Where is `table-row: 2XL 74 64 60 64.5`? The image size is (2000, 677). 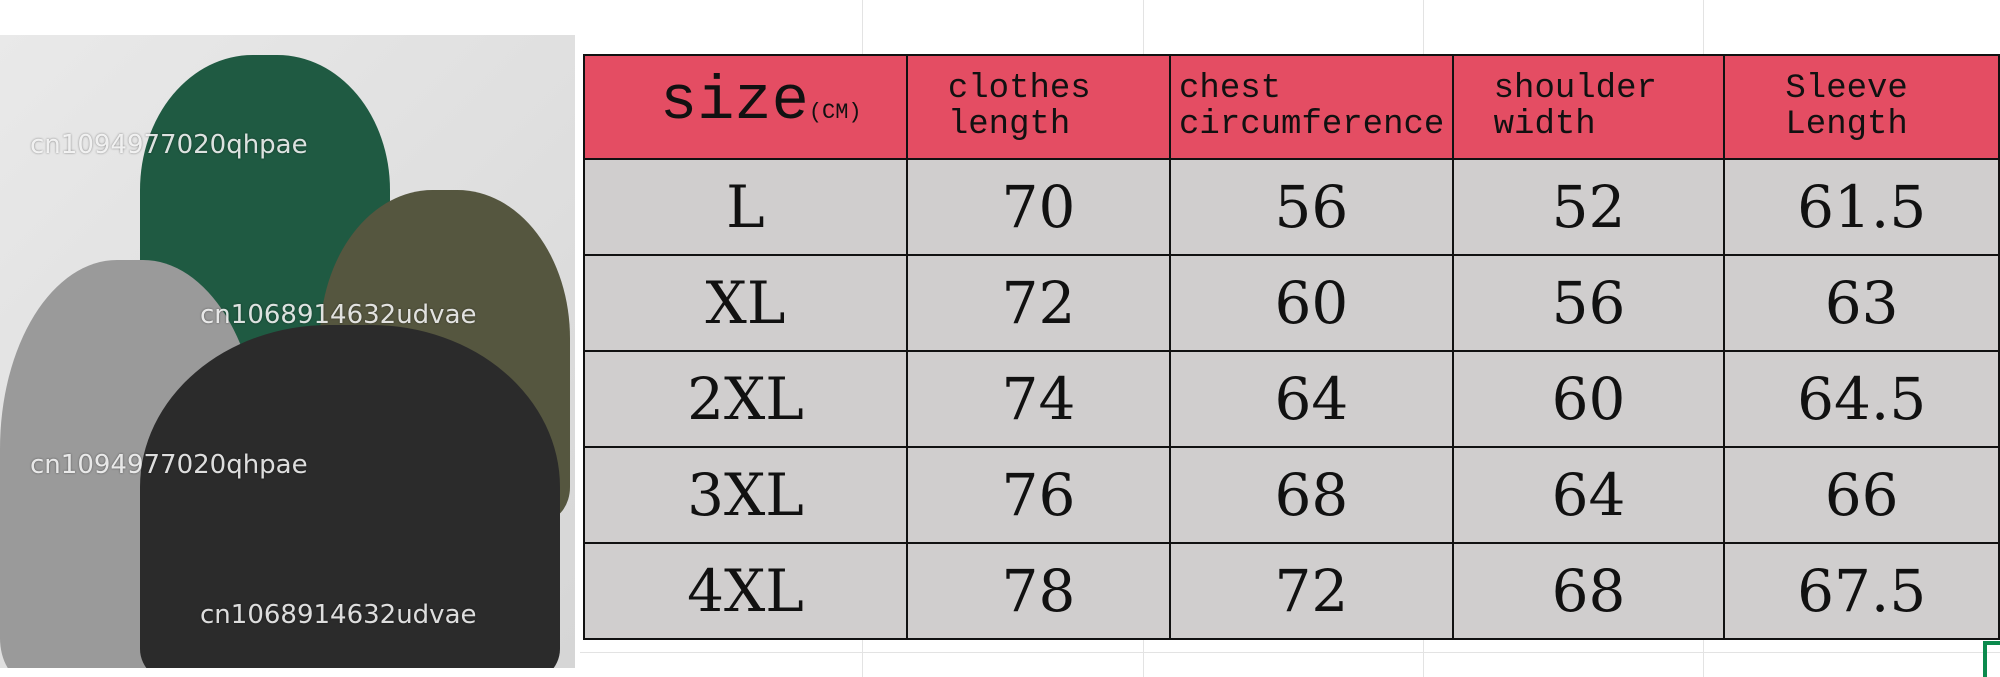 table-row: 2XL 74 64 60 64.5 is located at coordinates (1291, 399).